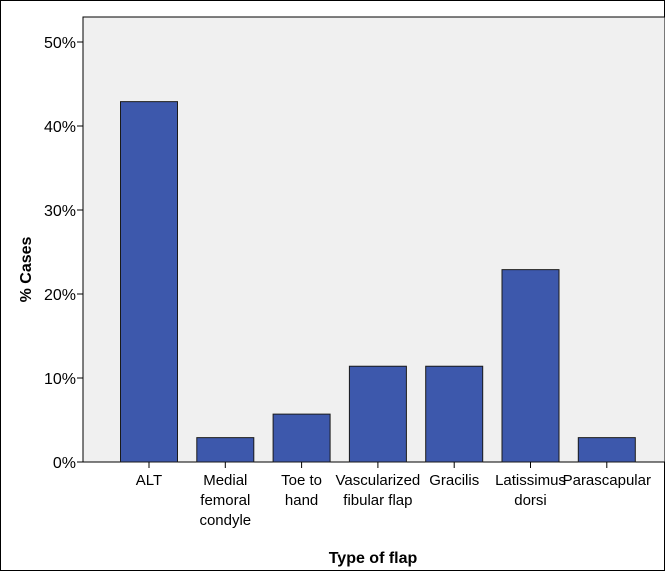 This screenshot has width=665, height=572. I want to click on y-tick-label: 0%, so click(64, 463).